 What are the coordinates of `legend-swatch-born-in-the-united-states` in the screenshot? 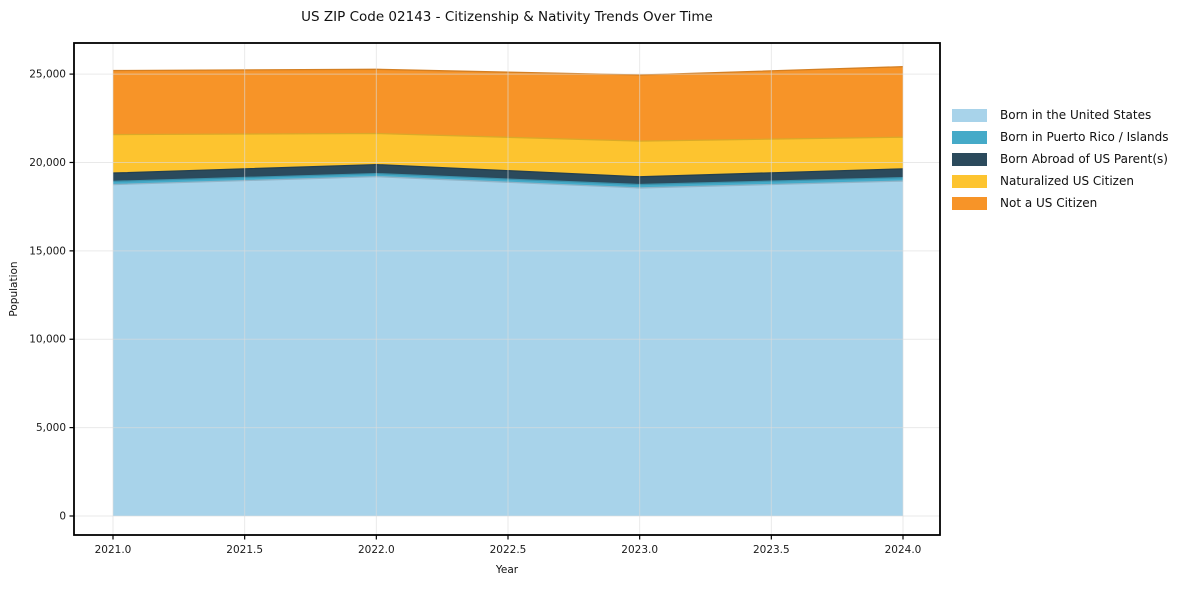 It's located at (969, 115).